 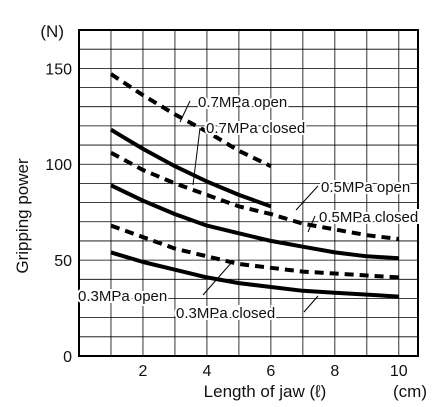 What do you see at coordinates (206, 371) in the screenshot?
I see `x-tick-label: 4` at bounding box center [206, 371].